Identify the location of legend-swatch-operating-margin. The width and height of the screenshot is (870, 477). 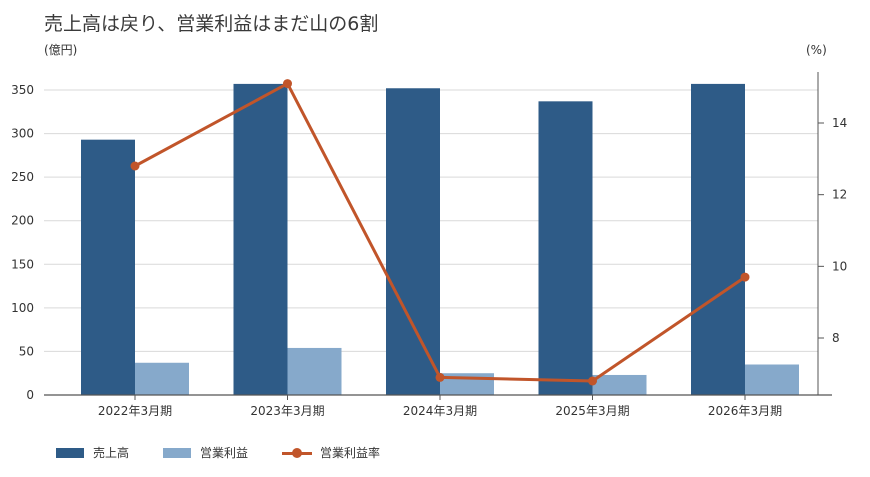
(297, 453).